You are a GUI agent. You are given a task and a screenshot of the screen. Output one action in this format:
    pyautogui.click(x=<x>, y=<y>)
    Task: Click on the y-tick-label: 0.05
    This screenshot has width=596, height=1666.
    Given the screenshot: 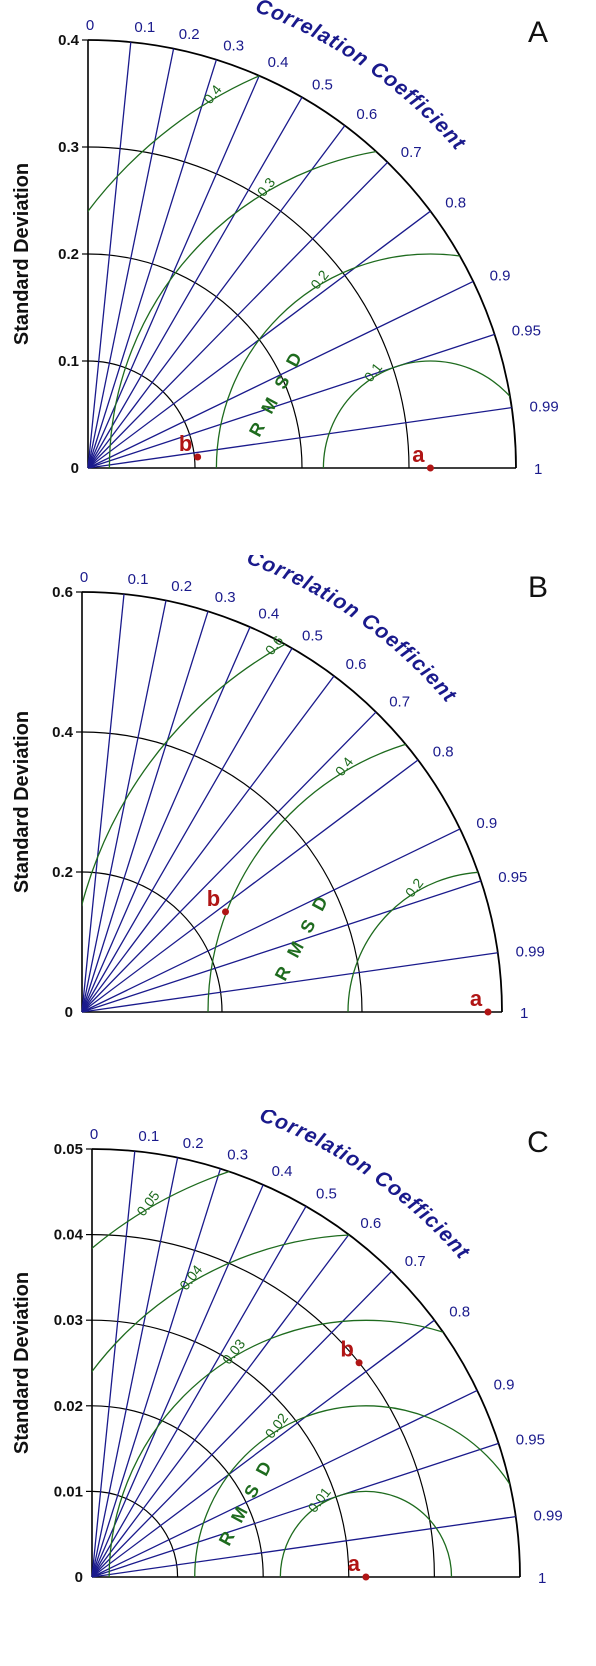 What is the action you would take?
    pyautogui.click(x=68, y=1149)
    